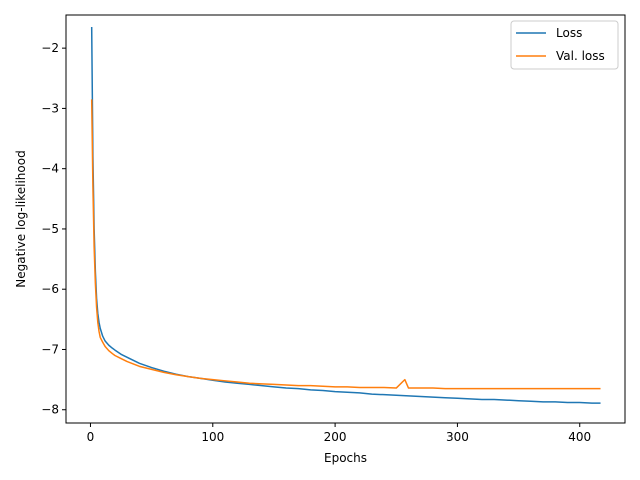 This screenshot has width=640, height=480. I want to click on legend: Loss Val. loss, so click(564, 45).